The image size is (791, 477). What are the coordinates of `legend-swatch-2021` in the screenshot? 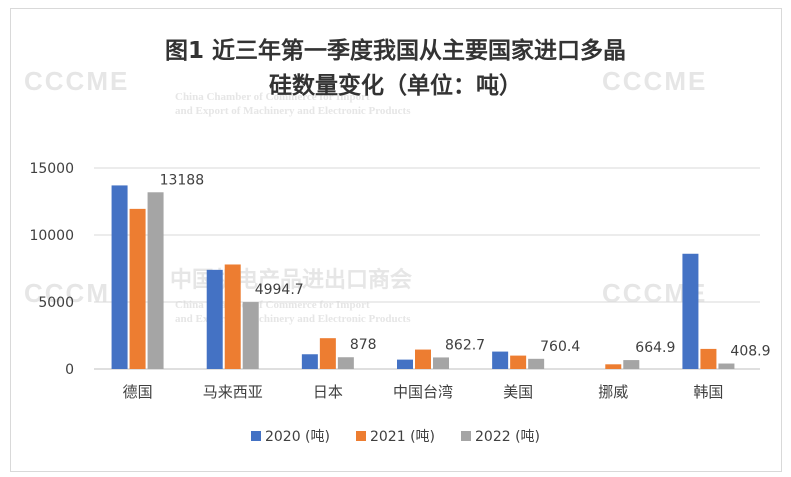 It's located at (360, 436).